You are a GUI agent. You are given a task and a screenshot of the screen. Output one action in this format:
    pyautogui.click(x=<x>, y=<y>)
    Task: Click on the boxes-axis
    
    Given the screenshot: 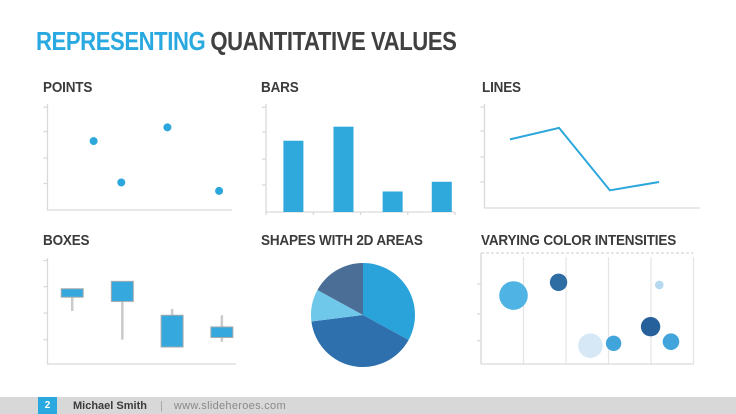 What is the action you would take?
    pyautogui.click(x=141, y=311)
    